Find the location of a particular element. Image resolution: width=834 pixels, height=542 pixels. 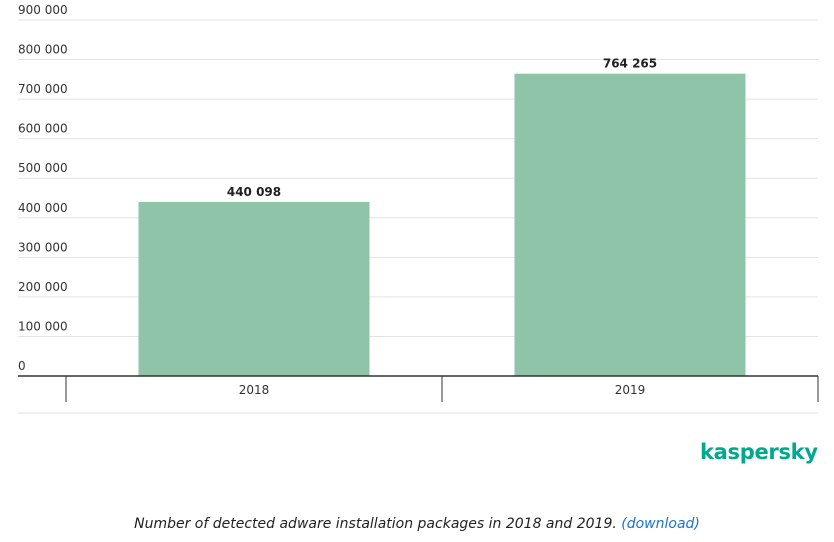

data-label: 440 098 is located at coordinates (254, 192).